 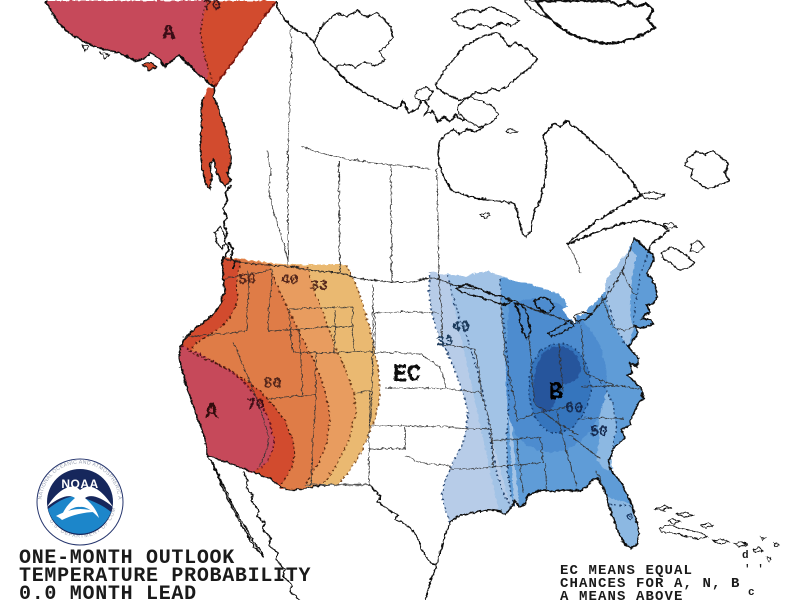 I want to click on svg-text: TEMPERATURE PROBABILITY, so click(x=165, y=576).